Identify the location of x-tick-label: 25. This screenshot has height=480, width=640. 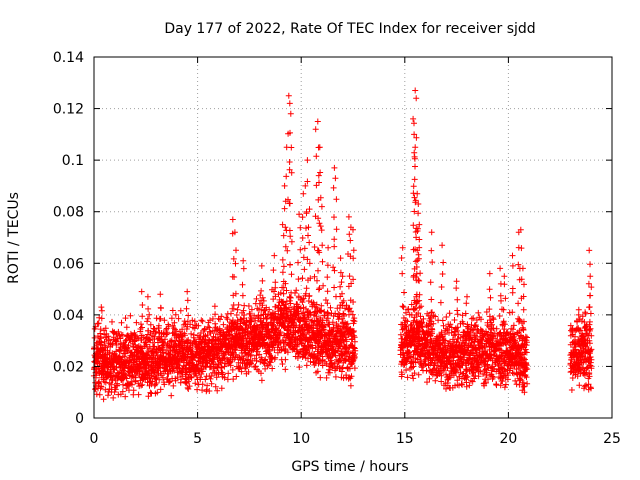
(612, 439).